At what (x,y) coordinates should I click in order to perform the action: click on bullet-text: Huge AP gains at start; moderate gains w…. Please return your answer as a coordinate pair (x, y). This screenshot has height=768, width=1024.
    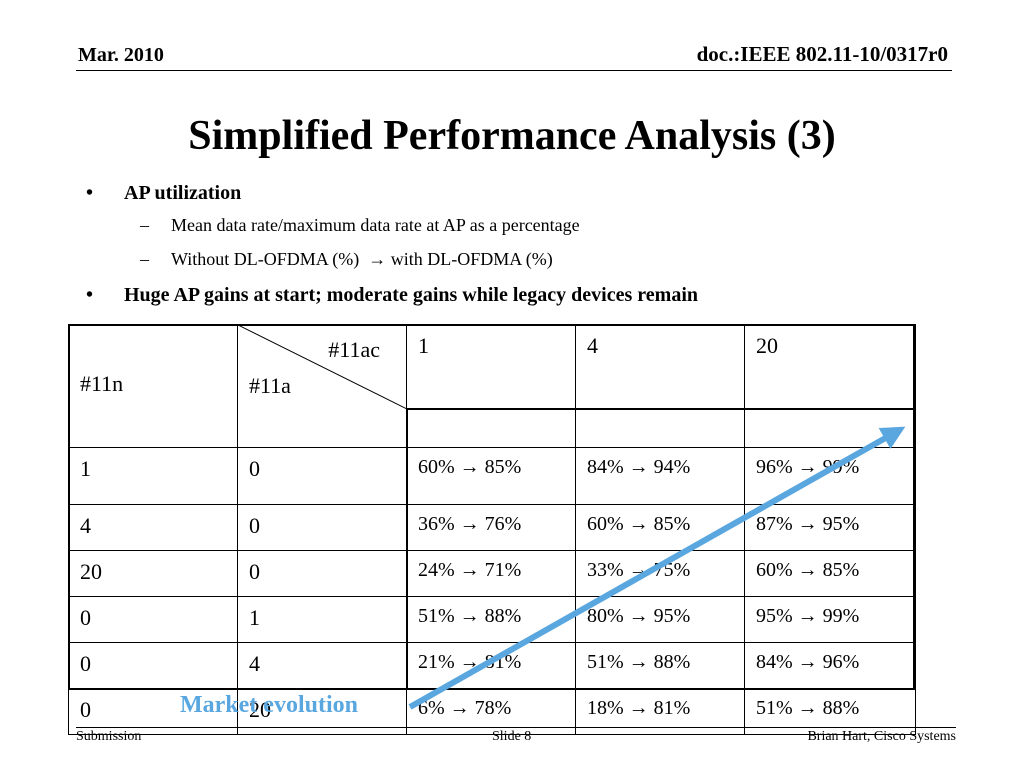
    Looking at the image, I should click on (411, 295).